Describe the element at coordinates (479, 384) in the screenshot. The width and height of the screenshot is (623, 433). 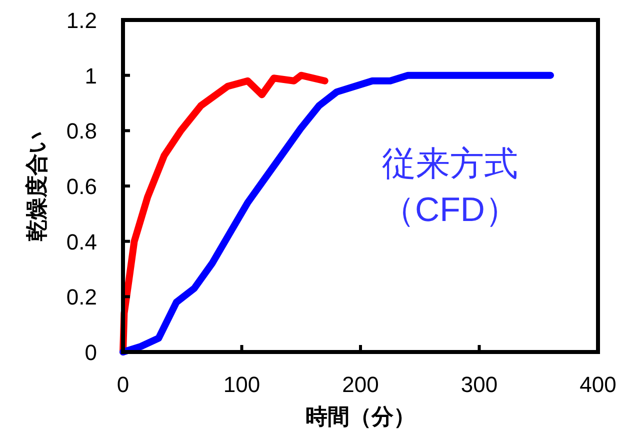
I see `x-tick-label: 300` at that location.